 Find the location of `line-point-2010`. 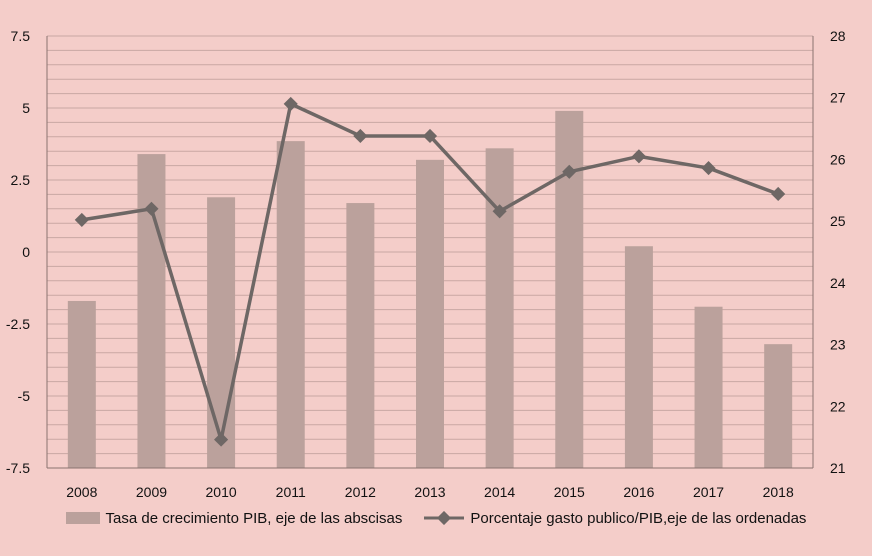

line-point-2010 is located at coordinates (221, 439).